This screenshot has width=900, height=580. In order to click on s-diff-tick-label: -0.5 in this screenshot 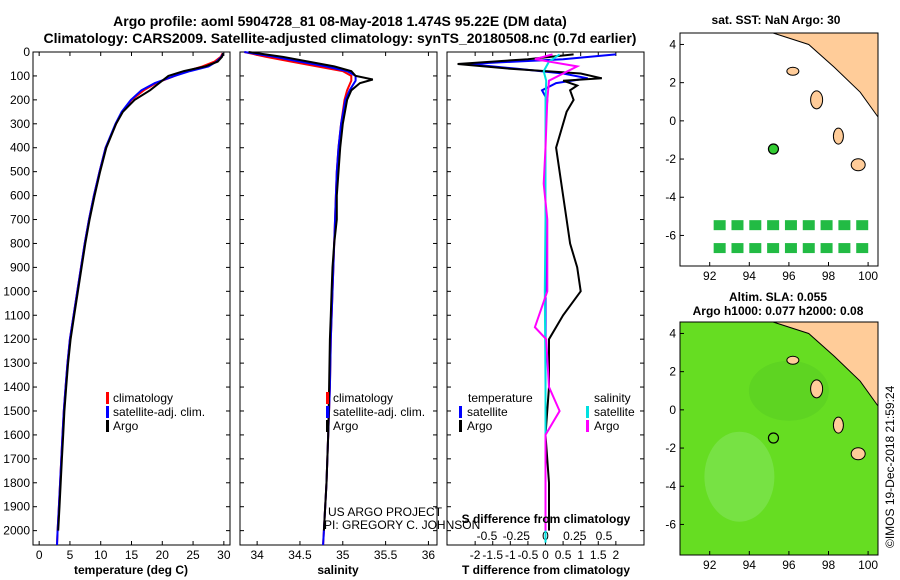, I will do `click(487, 536)`.